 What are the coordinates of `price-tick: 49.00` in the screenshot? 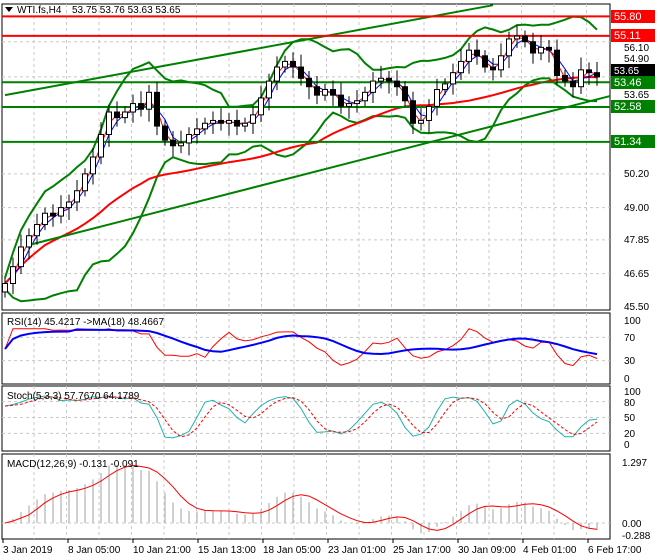 It's located at (636, 208).